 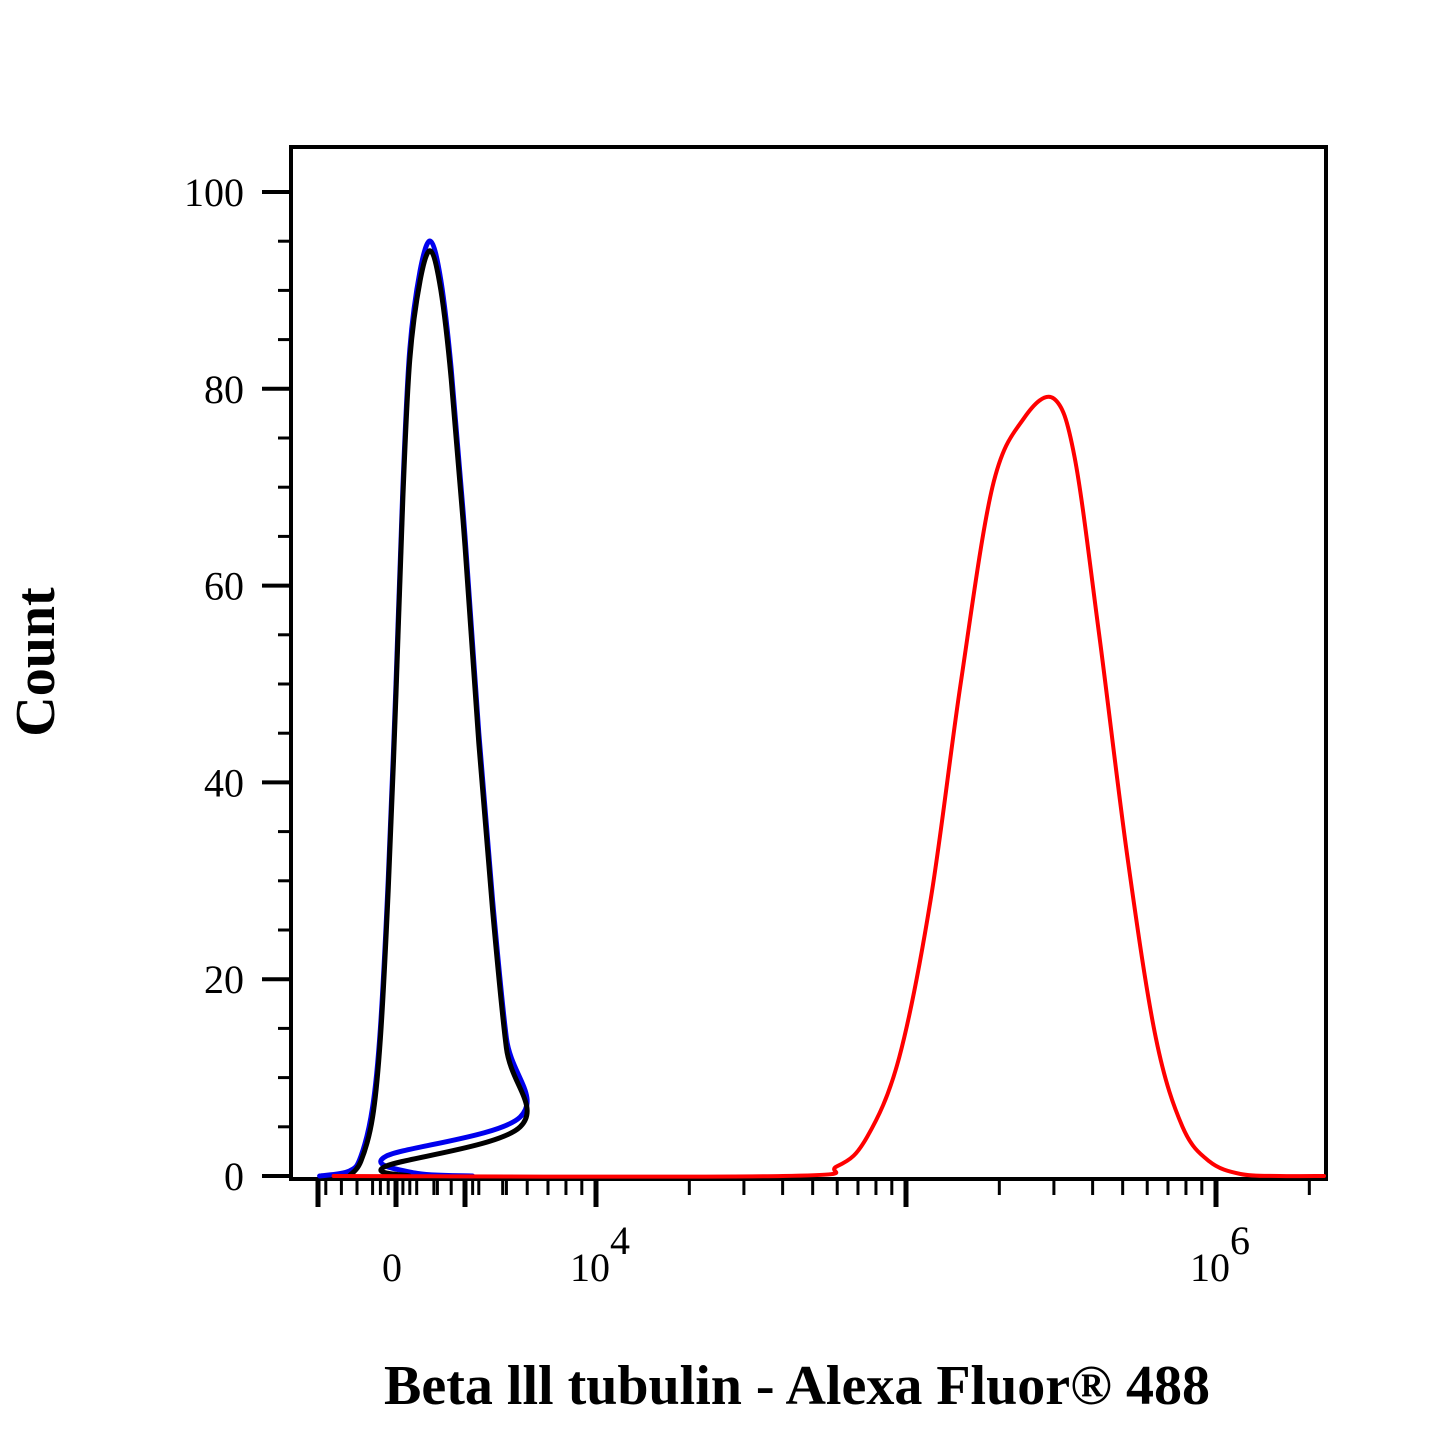 I want to click on y-tick-label: 0, so click(x=234, y=1176).